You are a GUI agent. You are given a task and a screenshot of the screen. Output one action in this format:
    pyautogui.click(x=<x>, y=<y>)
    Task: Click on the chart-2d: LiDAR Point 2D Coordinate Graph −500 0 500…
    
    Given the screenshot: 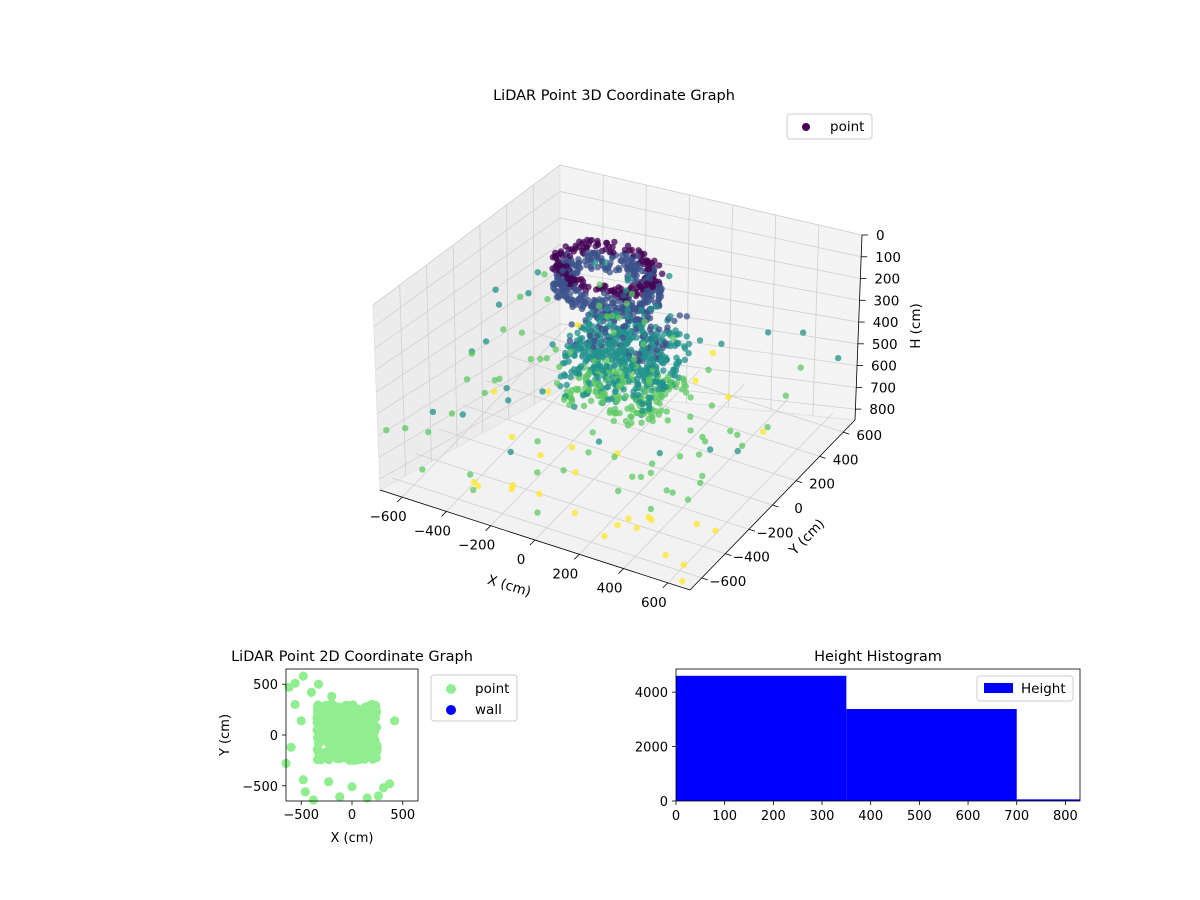 What is the action you would take?
    pyautogui.click(x=368, y=747)
    